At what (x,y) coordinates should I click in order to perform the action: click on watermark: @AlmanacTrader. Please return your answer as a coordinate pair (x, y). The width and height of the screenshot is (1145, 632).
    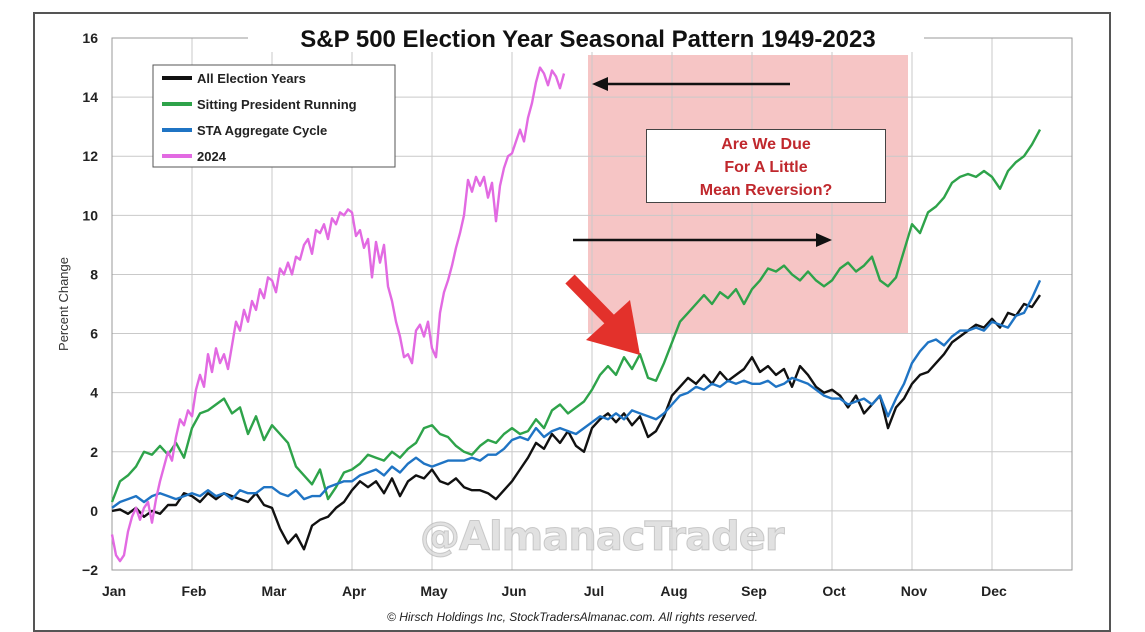
    Looking at the image, I should click on (603, 537).